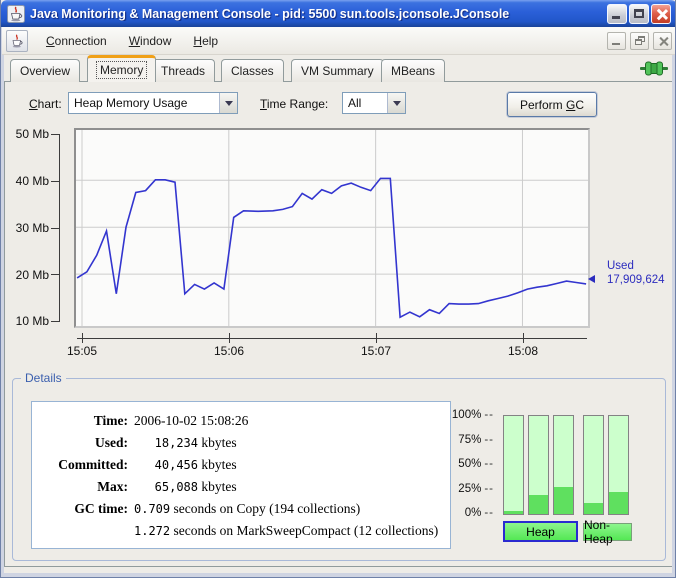  I want to click on y-tick-label: 40 Mb, so click(32, 181).